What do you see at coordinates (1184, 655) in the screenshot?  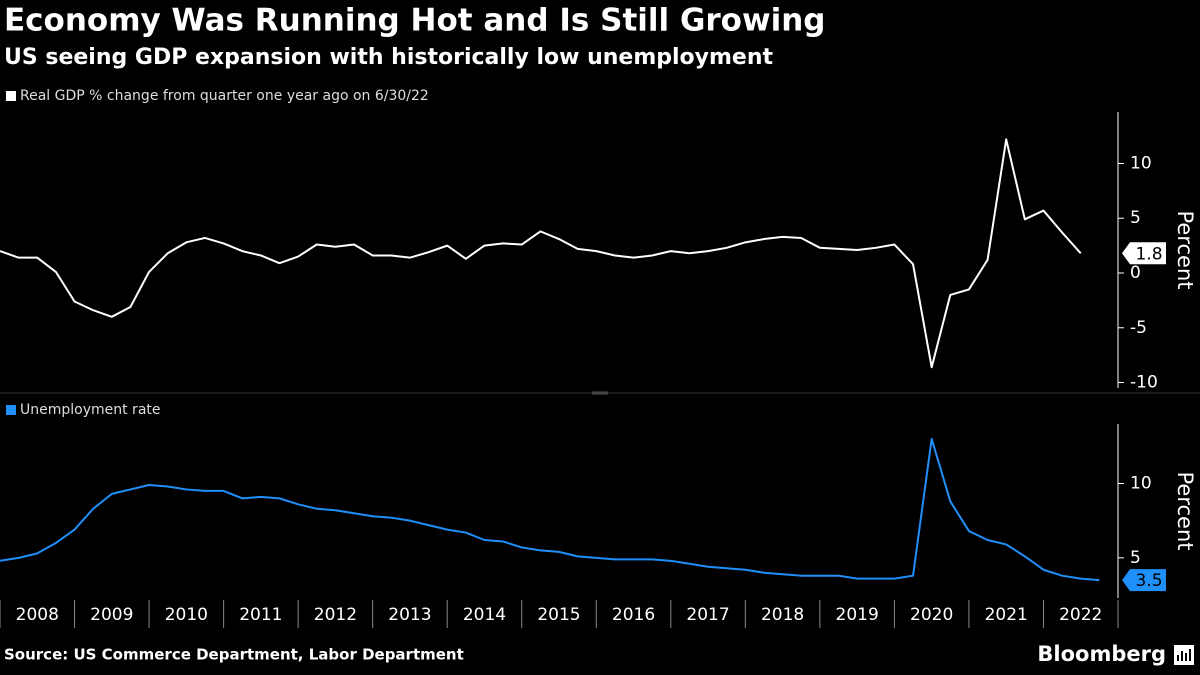 I see `brand-icon-mark` at bounding box center [1184, 655].